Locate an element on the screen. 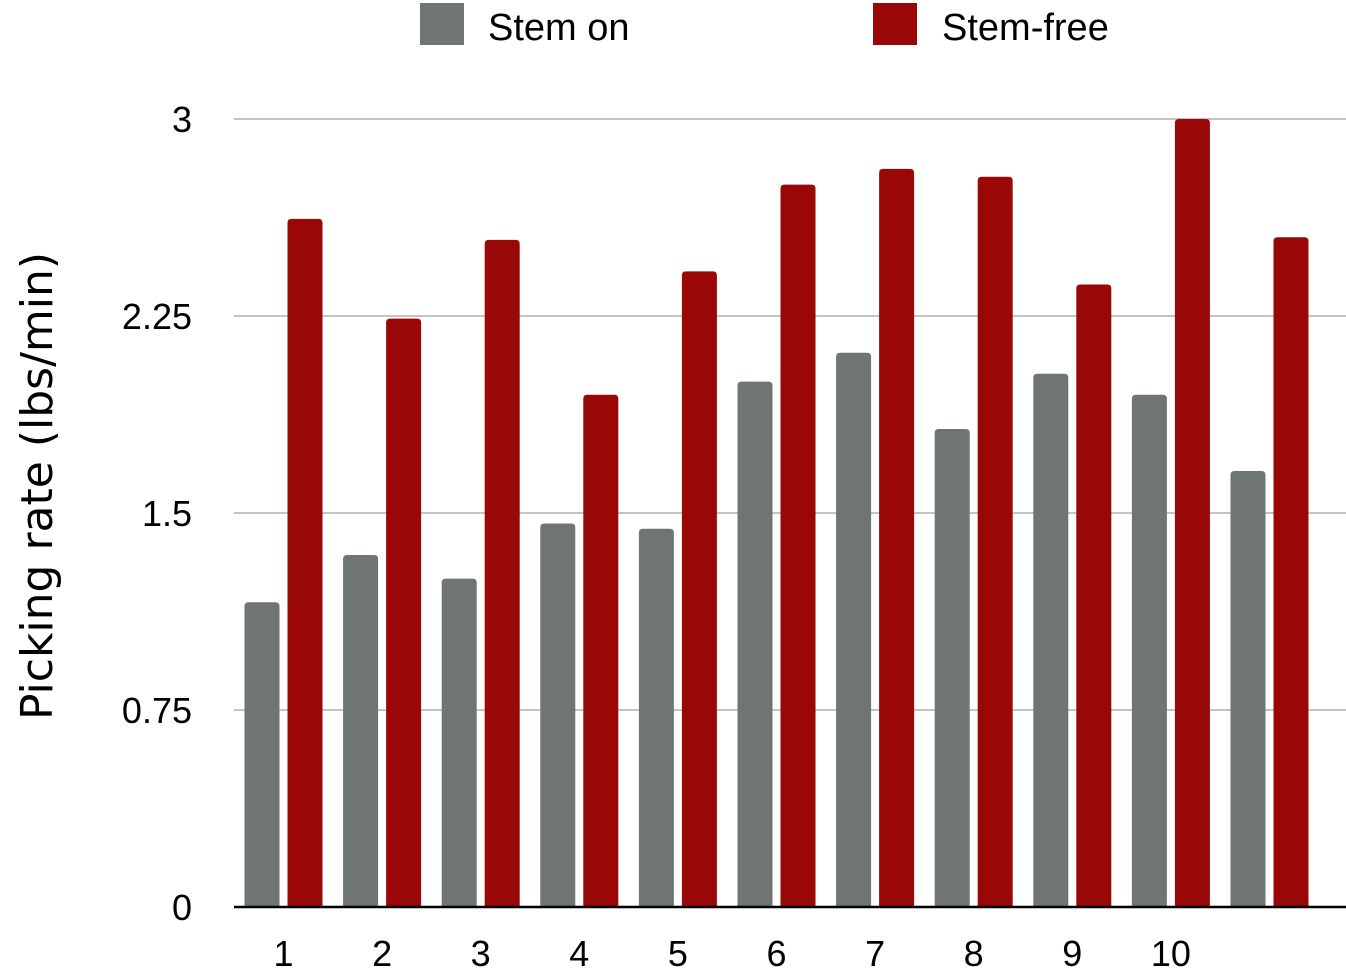 This screenshot has width=1346, height=976. x-tick-label: 7 is located at coordinates (875, 953).